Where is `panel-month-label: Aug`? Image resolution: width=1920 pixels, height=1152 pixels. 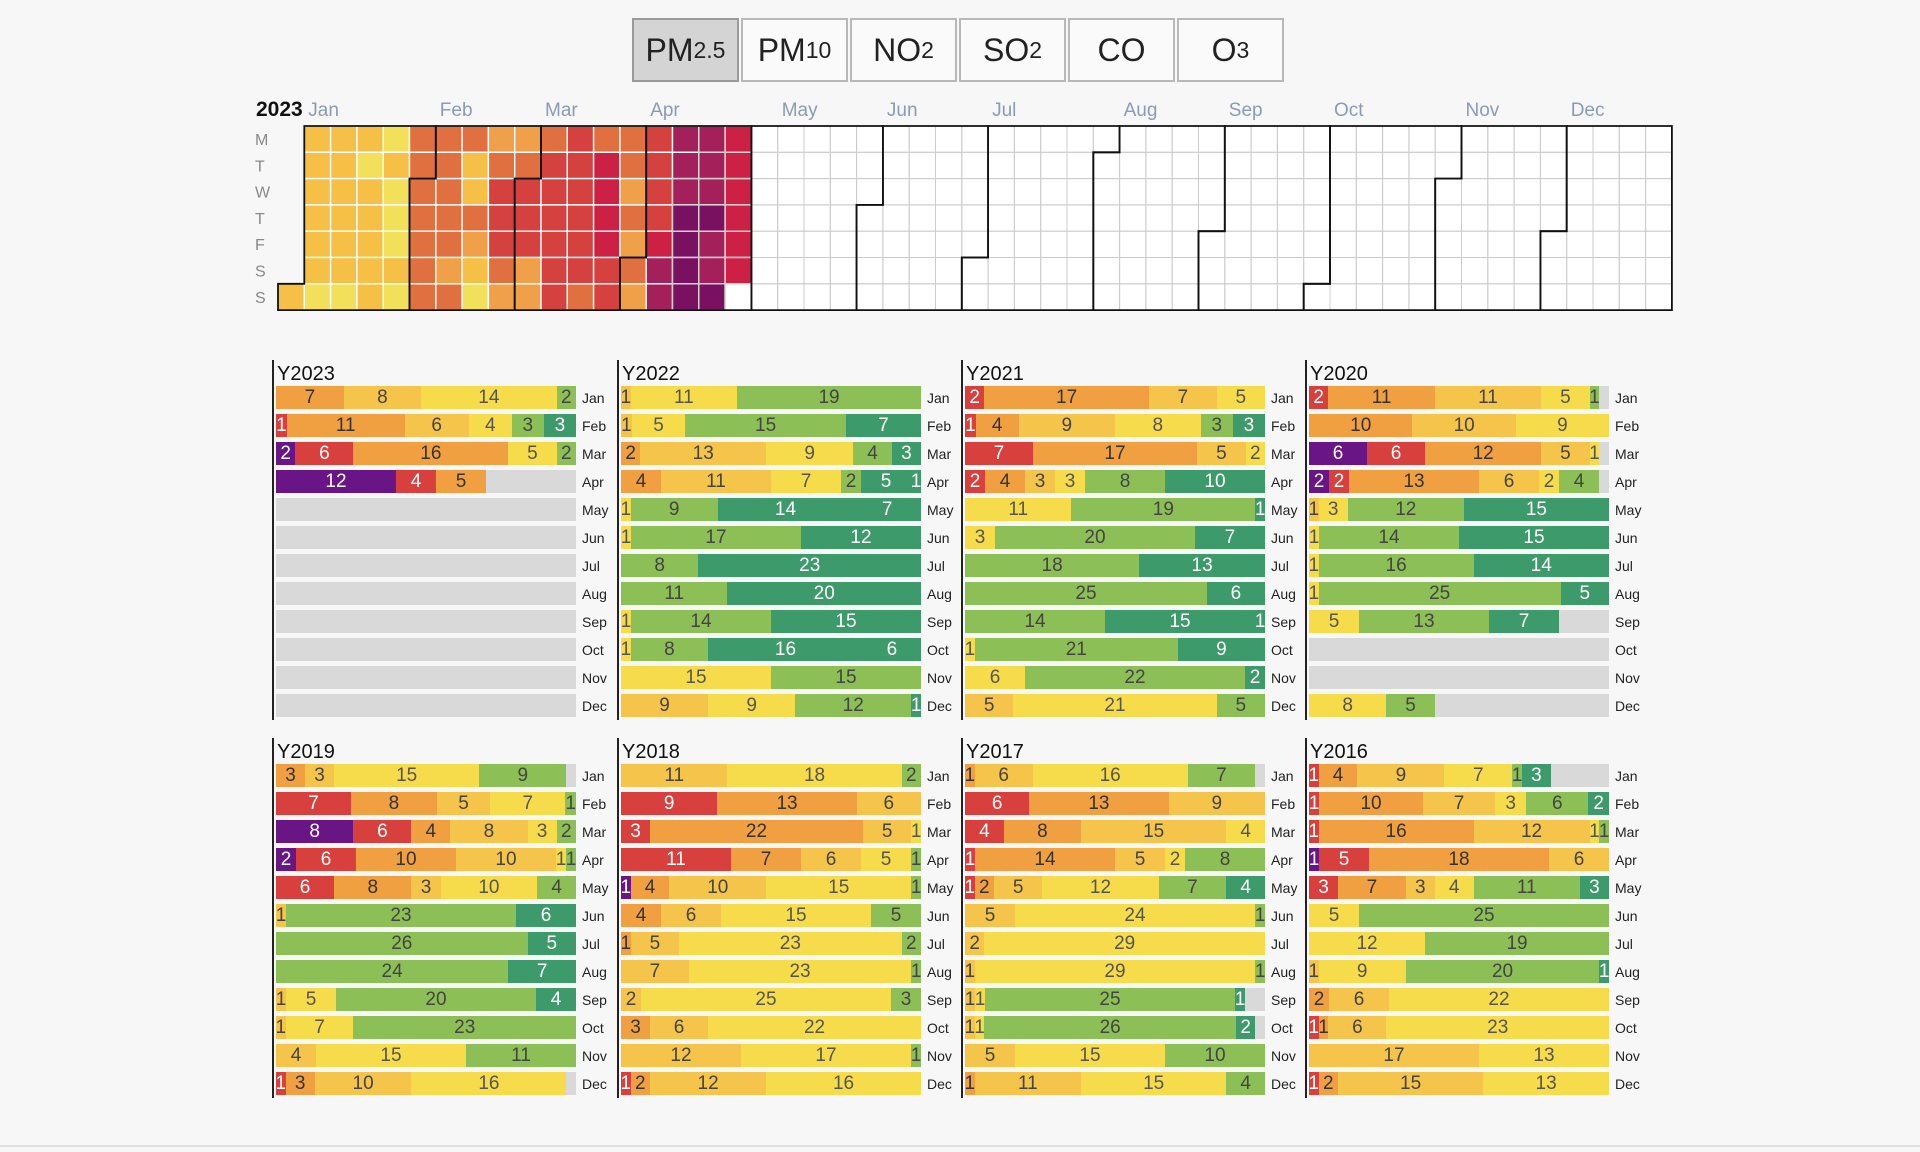 panel-month-label: Aug is located at coordinates (939, 972).